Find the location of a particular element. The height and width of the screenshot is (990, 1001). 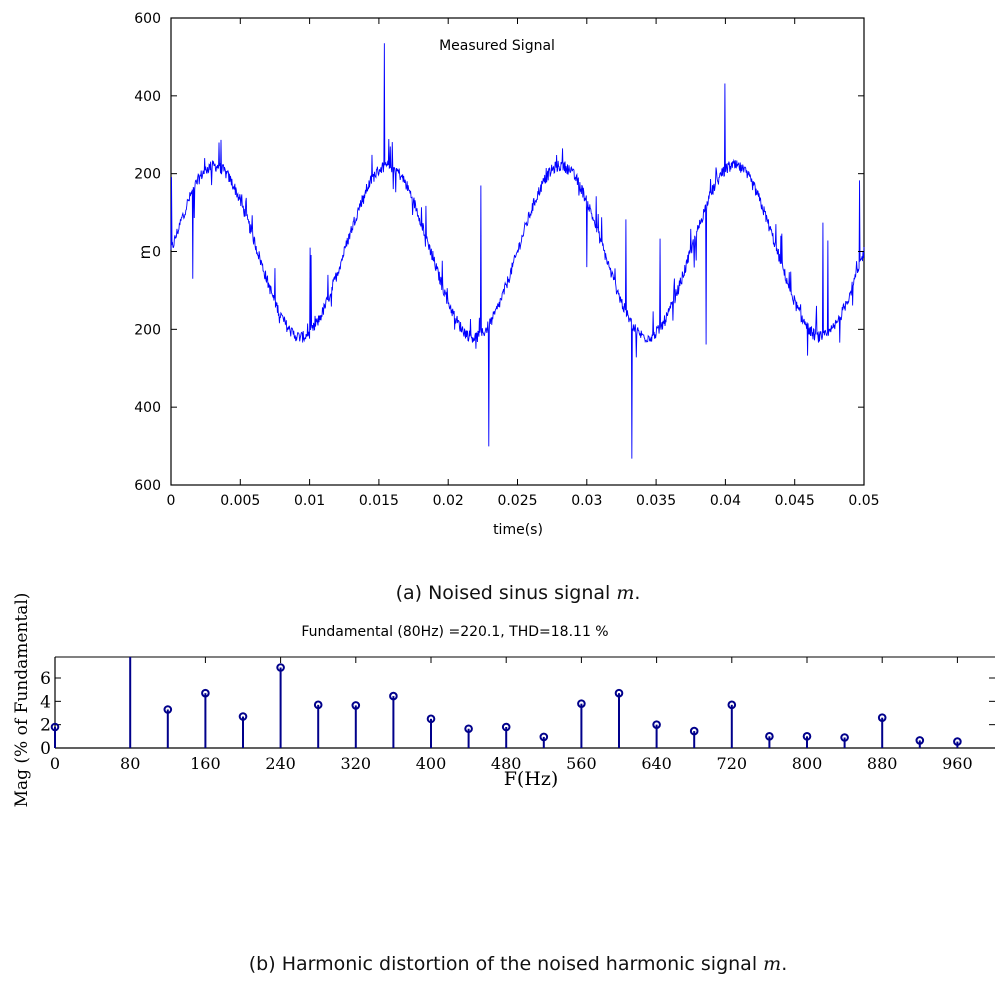

y-tick-label-b: 4 is located at coordinates (45, 702).